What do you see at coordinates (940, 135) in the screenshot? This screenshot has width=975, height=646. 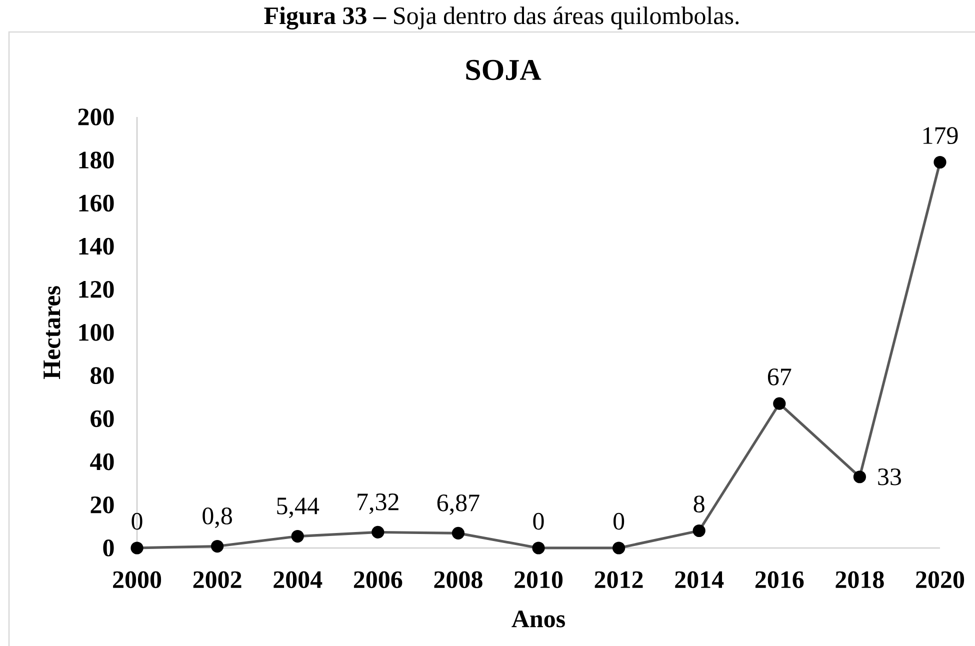 I see `data-label: 179` at bounding box center [940, 135].